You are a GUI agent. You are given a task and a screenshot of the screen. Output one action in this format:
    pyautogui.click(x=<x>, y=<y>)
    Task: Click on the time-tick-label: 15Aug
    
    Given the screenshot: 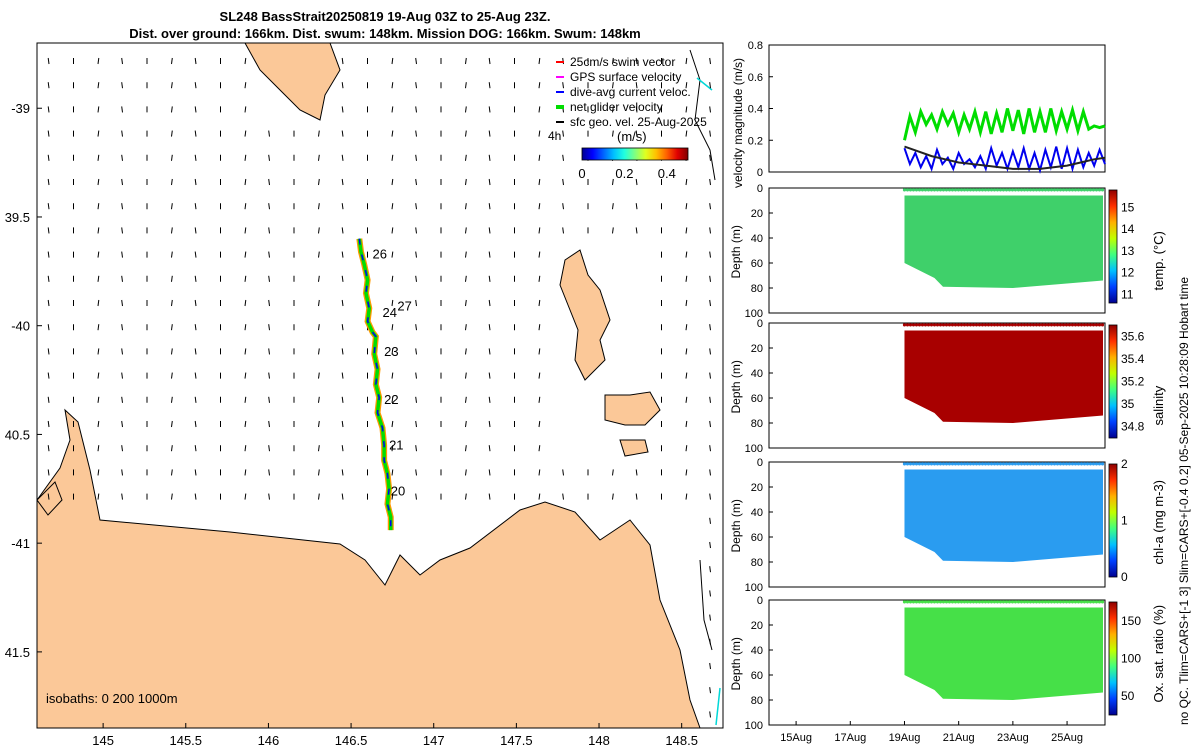 What is the action you would take?
    pyautogui.click(x=796, y=738)
    